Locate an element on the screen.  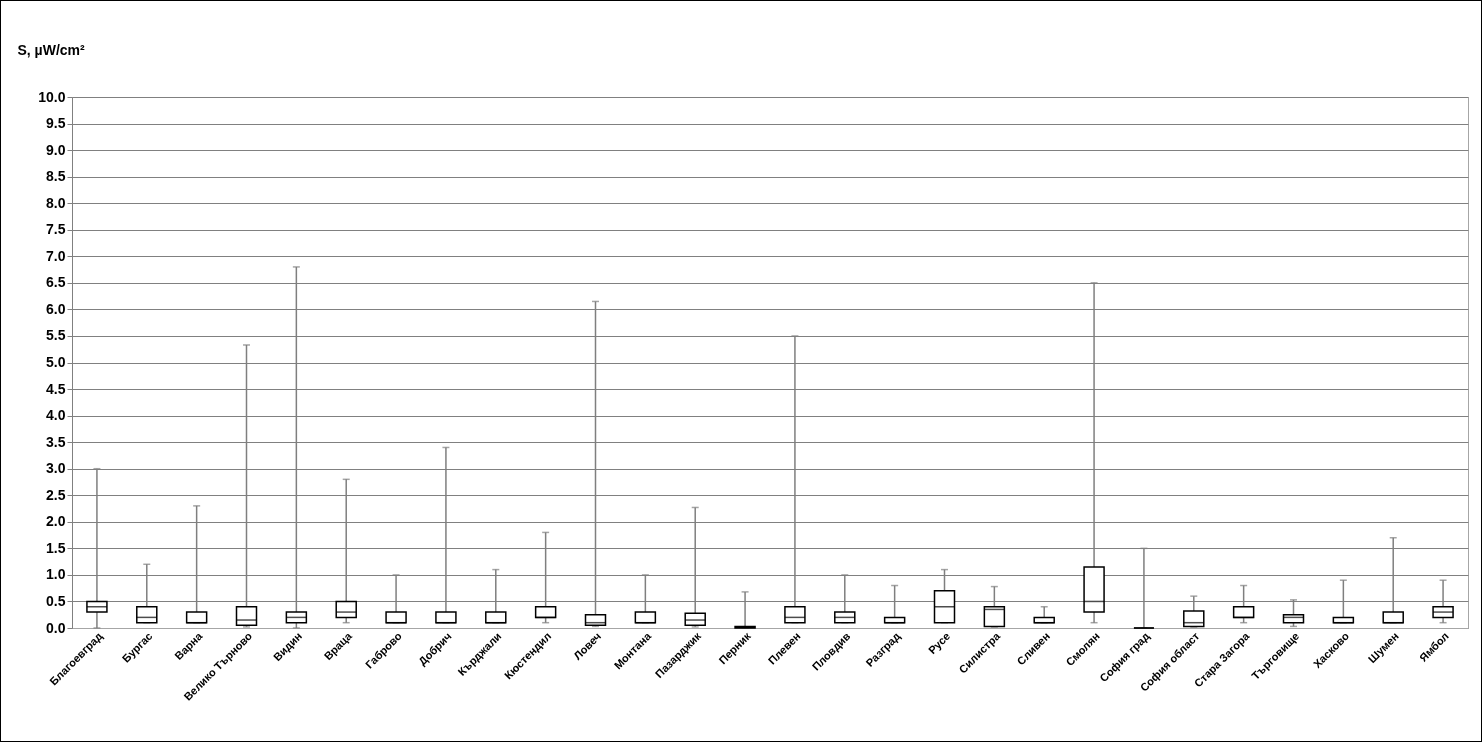
y-tick-label: 10.0 is located at coordinates (52, 96).